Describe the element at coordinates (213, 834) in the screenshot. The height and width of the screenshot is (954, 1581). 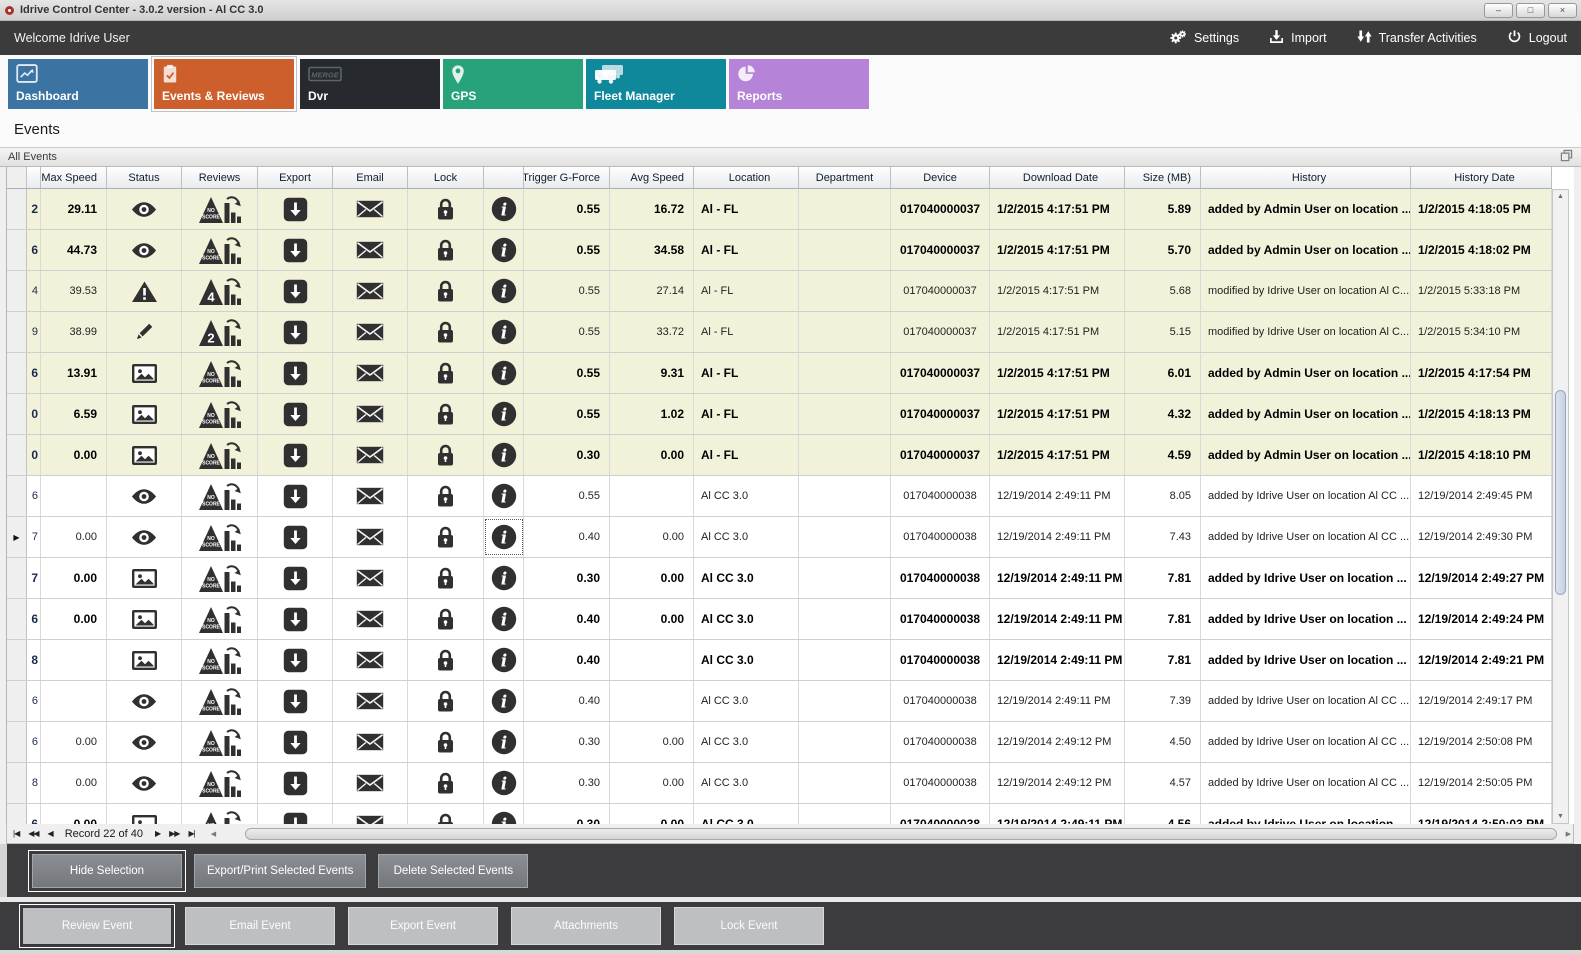
I see `hscroll-left-arrow-icon: ◀` at that location.